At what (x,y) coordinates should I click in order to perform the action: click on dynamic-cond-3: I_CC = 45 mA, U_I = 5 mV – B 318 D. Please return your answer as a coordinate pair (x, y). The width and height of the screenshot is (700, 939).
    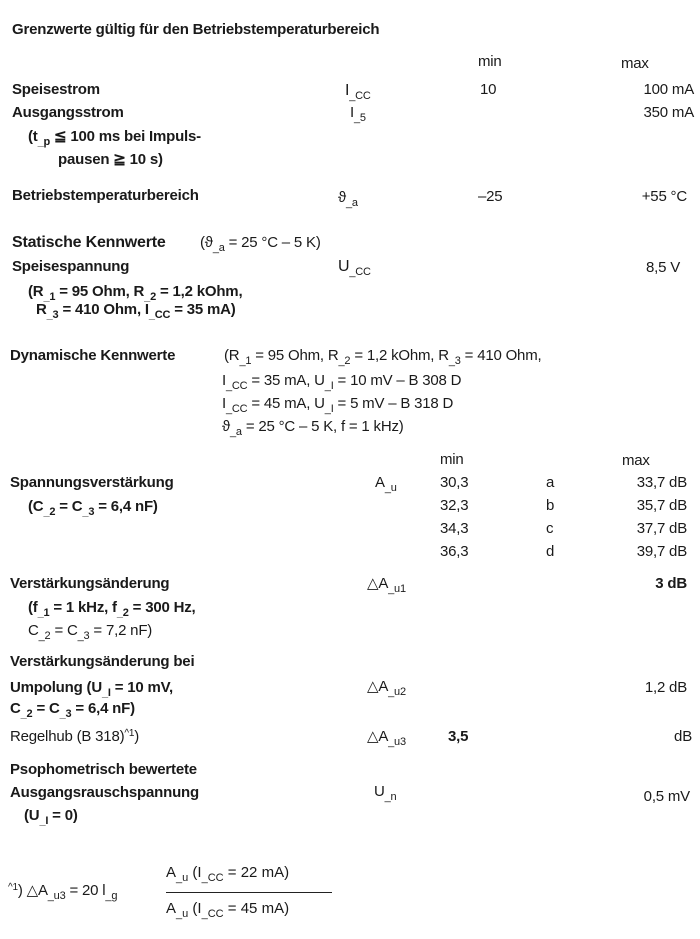
    Looking at the image, I should click on (338, 405).